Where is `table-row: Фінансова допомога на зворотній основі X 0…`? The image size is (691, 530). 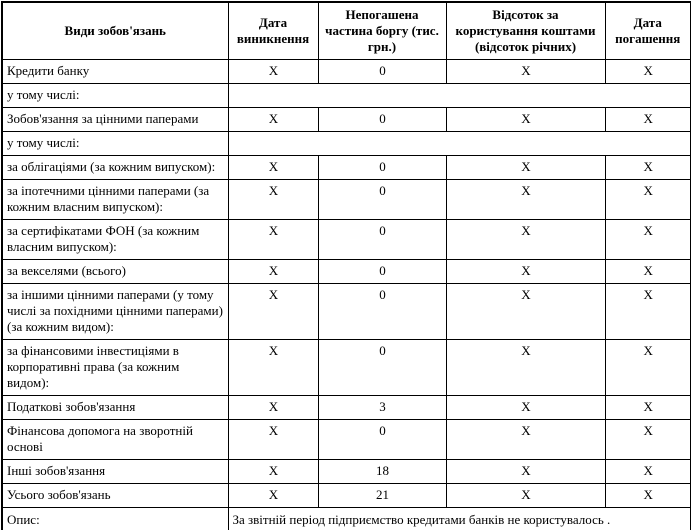
table-row: Фінансова допомога на зворотній основі X 0… is located at coordinates (346, 439).